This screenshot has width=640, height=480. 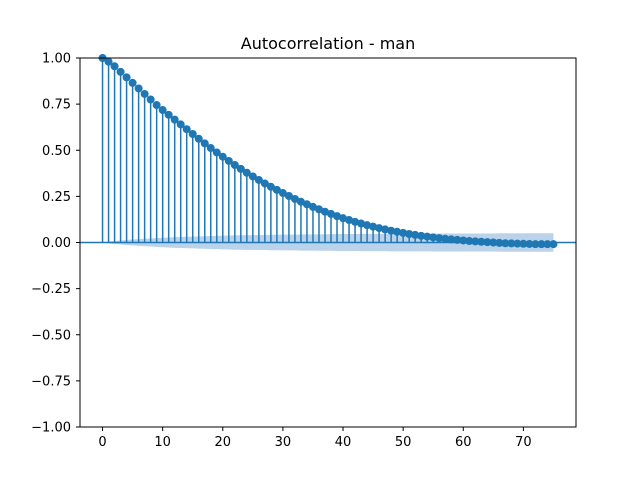 I want to click on x-tick-label: 60, so click(x=463, y=442).